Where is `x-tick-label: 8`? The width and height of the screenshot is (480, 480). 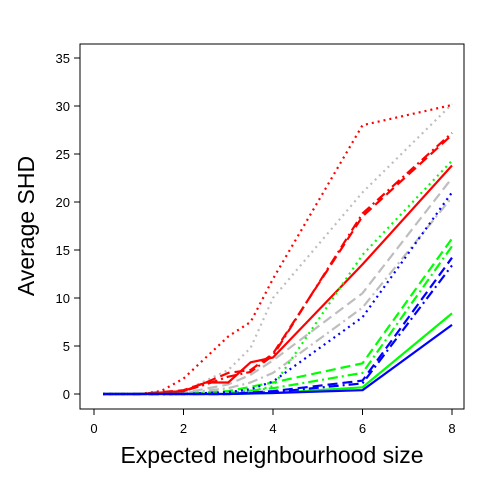 x-tick-label: 8 is located at coordinates (451, 428).